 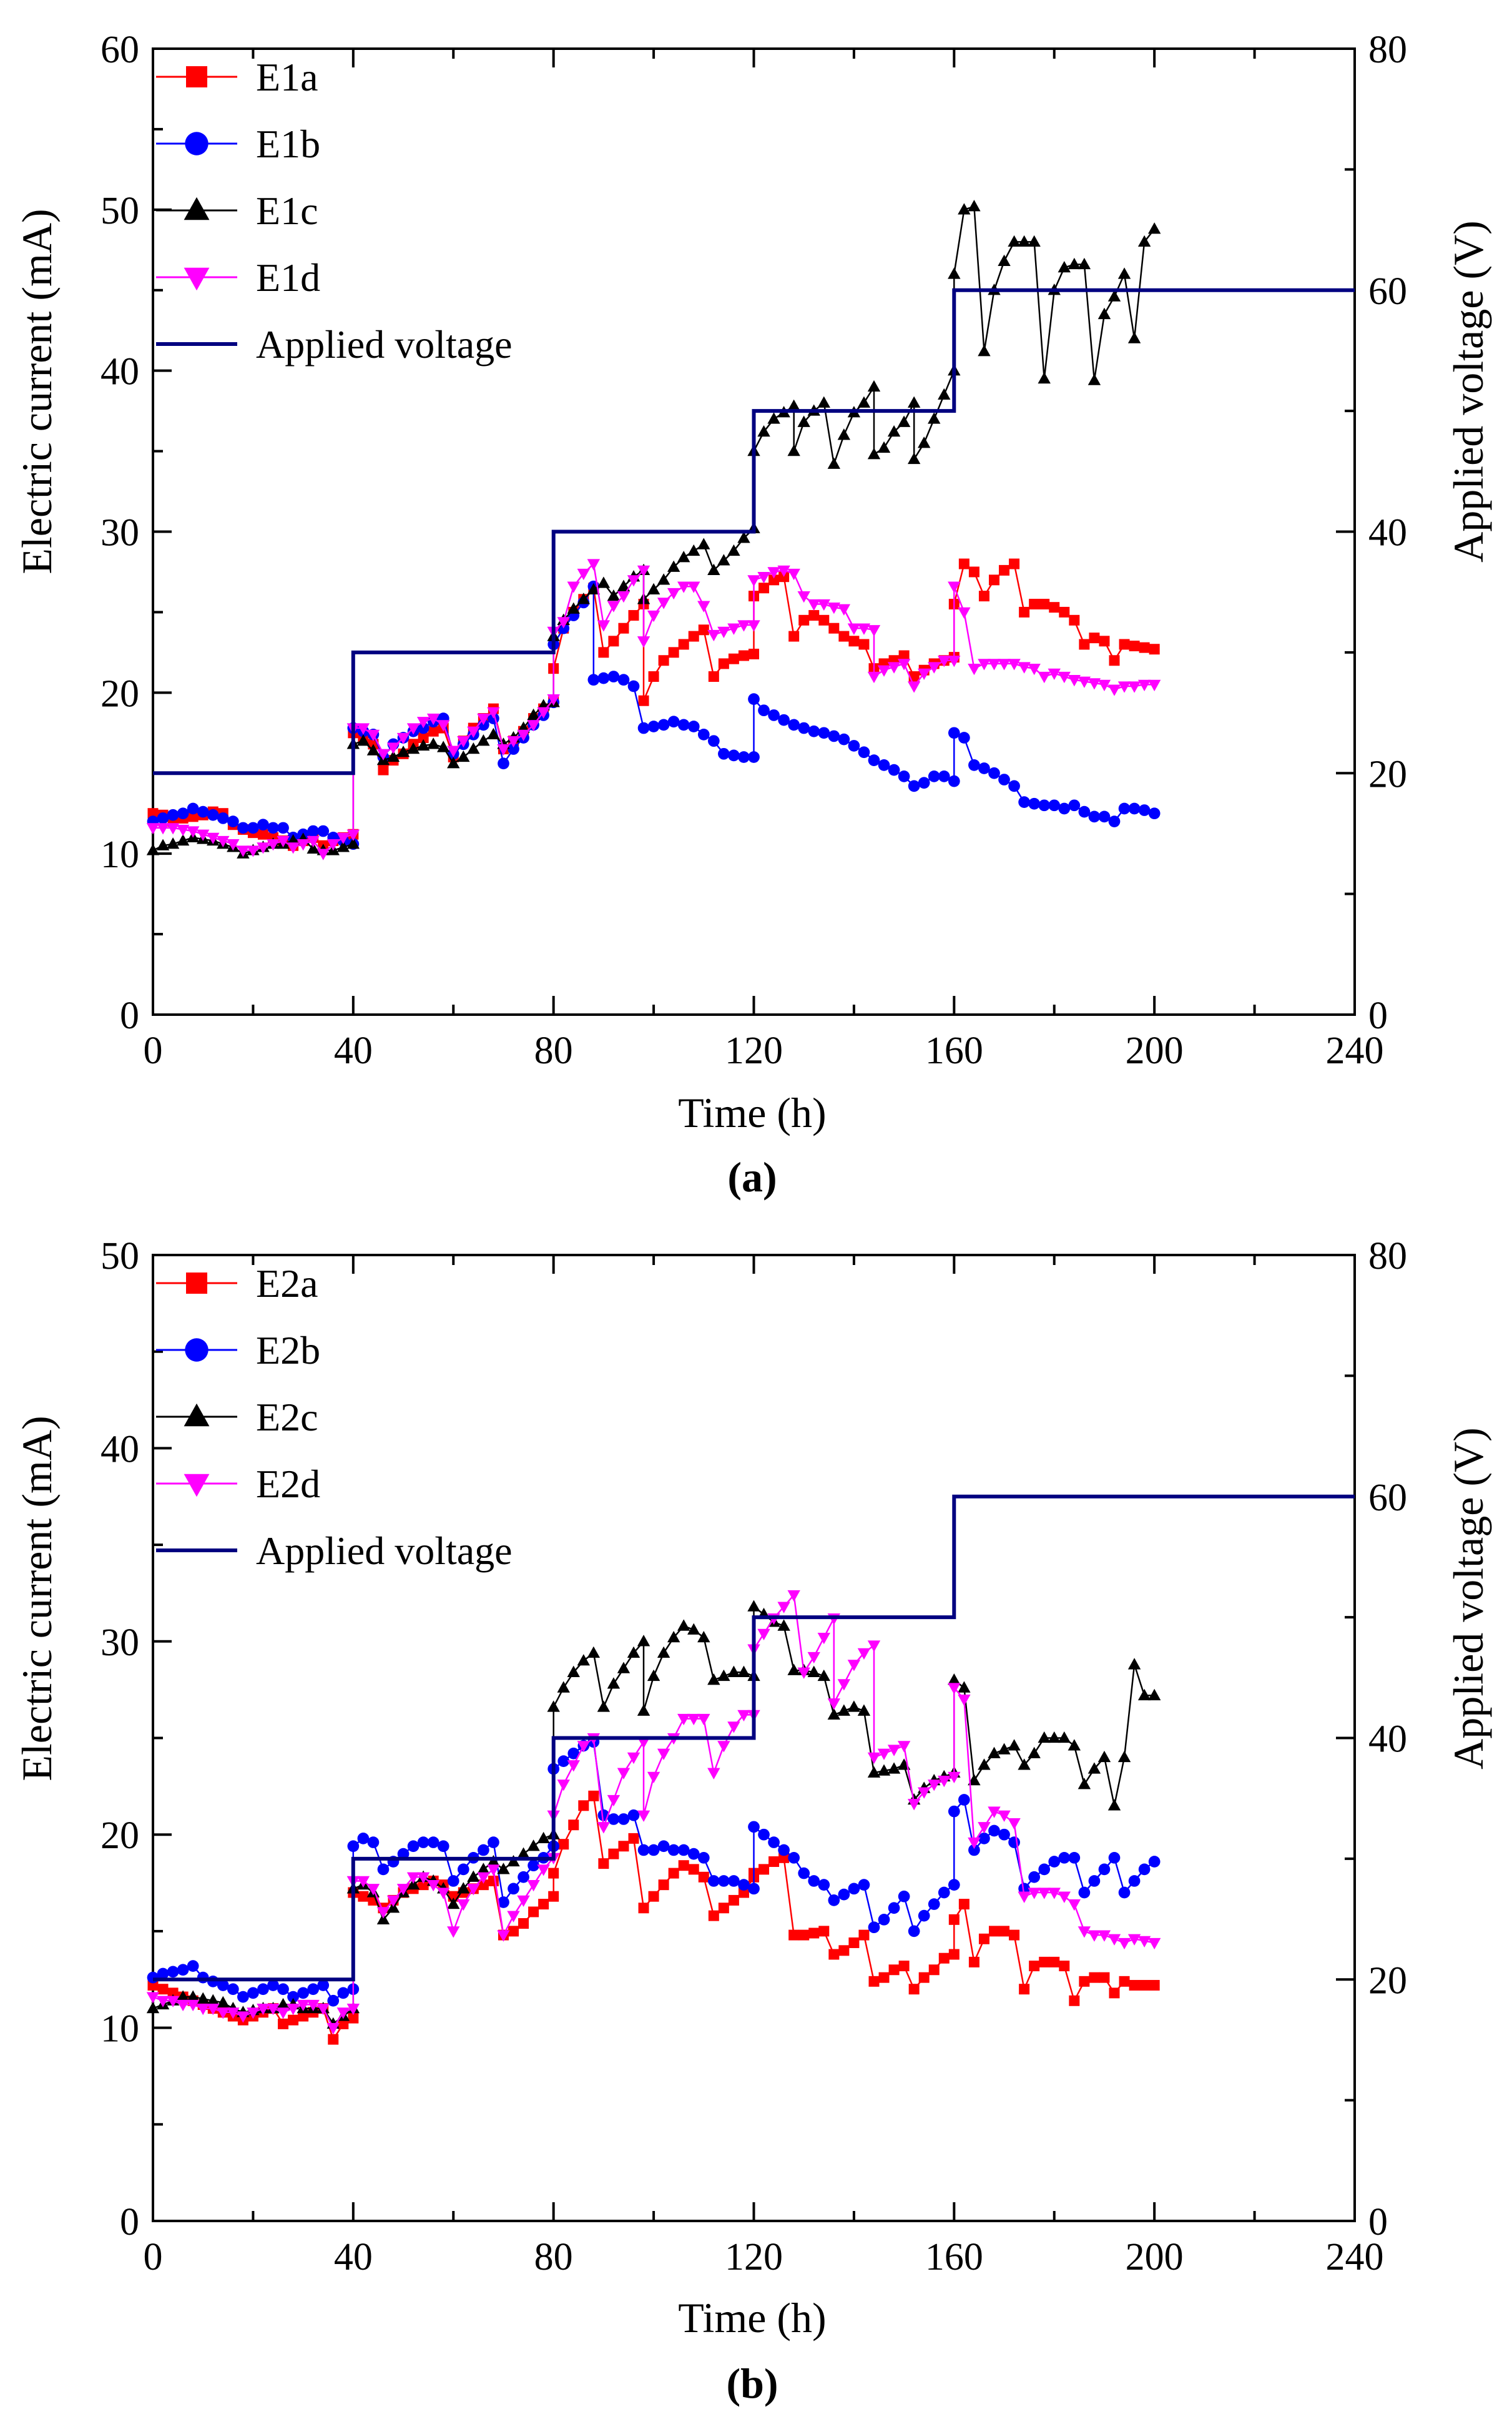 What do you see at coordinates (334, 1417) in the screenshot?
I see `panel-b-legend: E2a E2b E2c E2d Applied voltage` at bounding box center [334, 1417].